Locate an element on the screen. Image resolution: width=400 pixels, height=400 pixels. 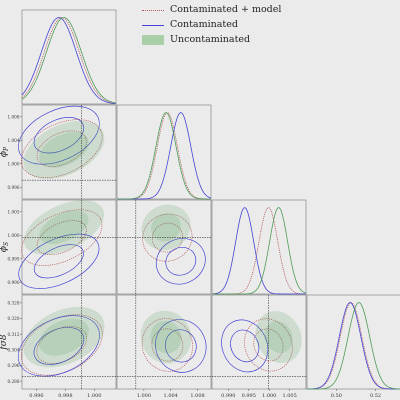
marginal-0-alpha is located at coordinates (69, 60).